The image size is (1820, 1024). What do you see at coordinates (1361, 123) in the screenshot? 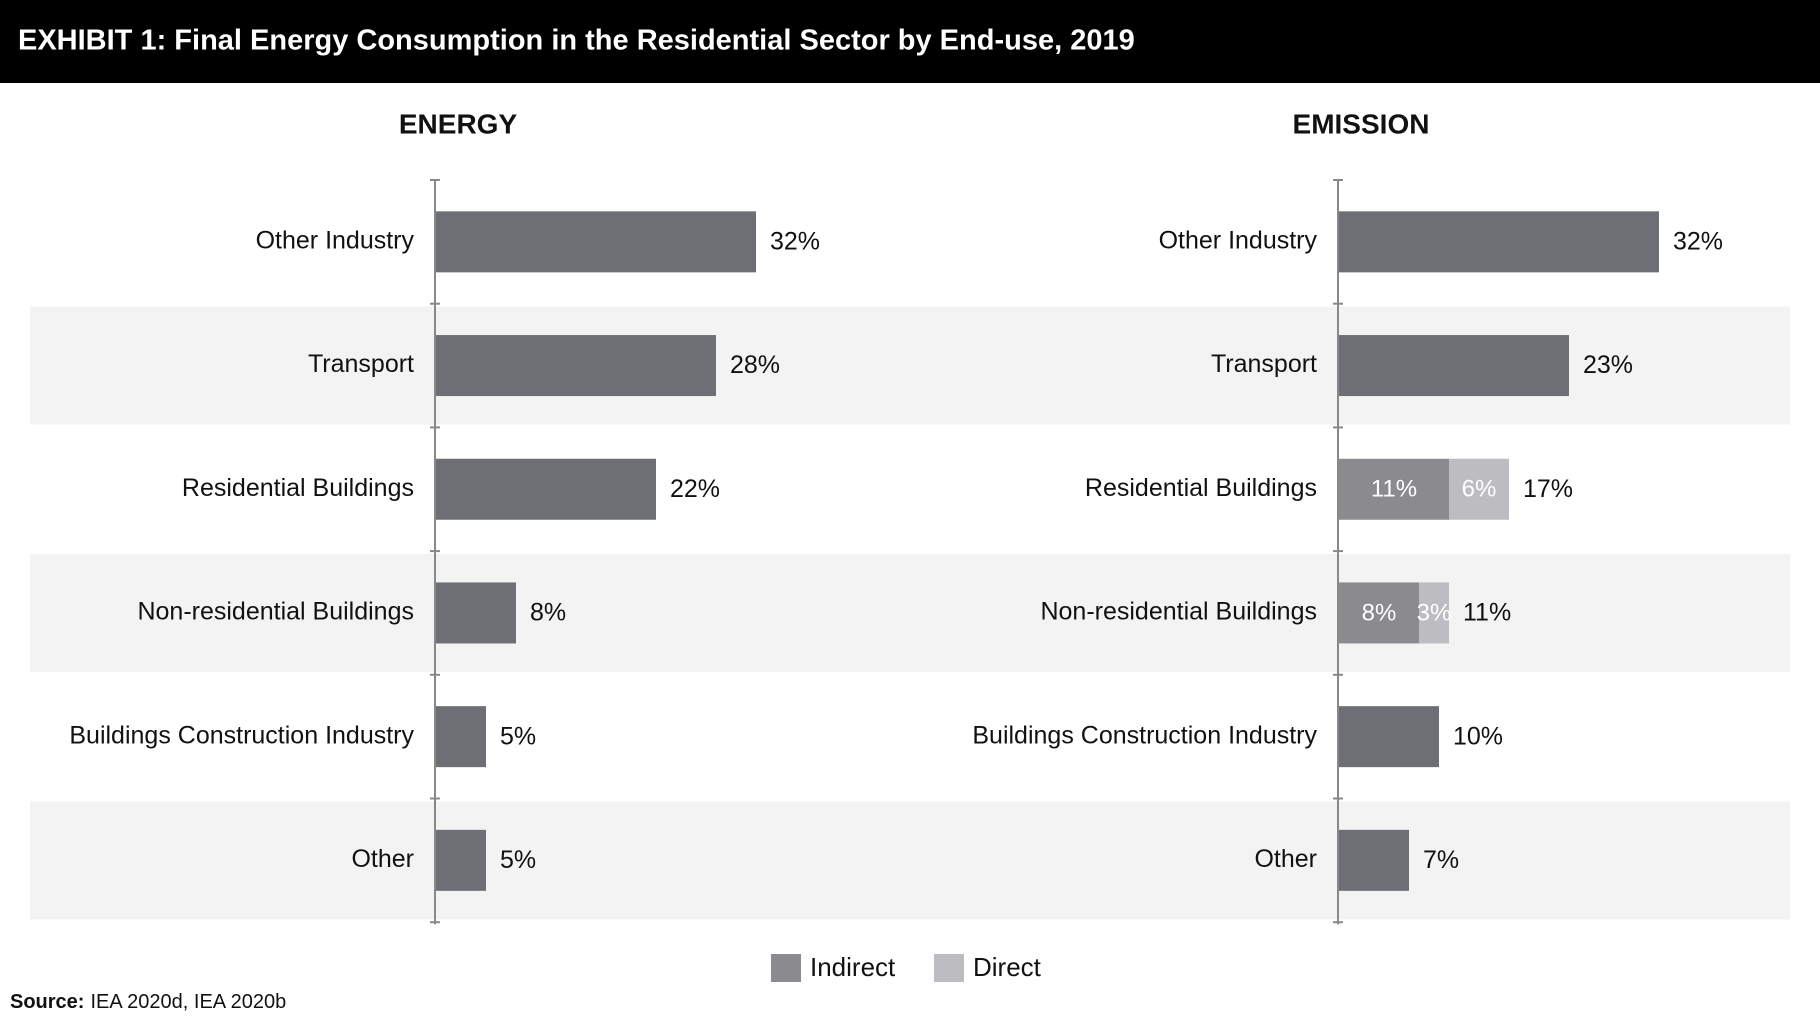
I see `chart-title: EMISSION` at bounding box center [1361, 123].